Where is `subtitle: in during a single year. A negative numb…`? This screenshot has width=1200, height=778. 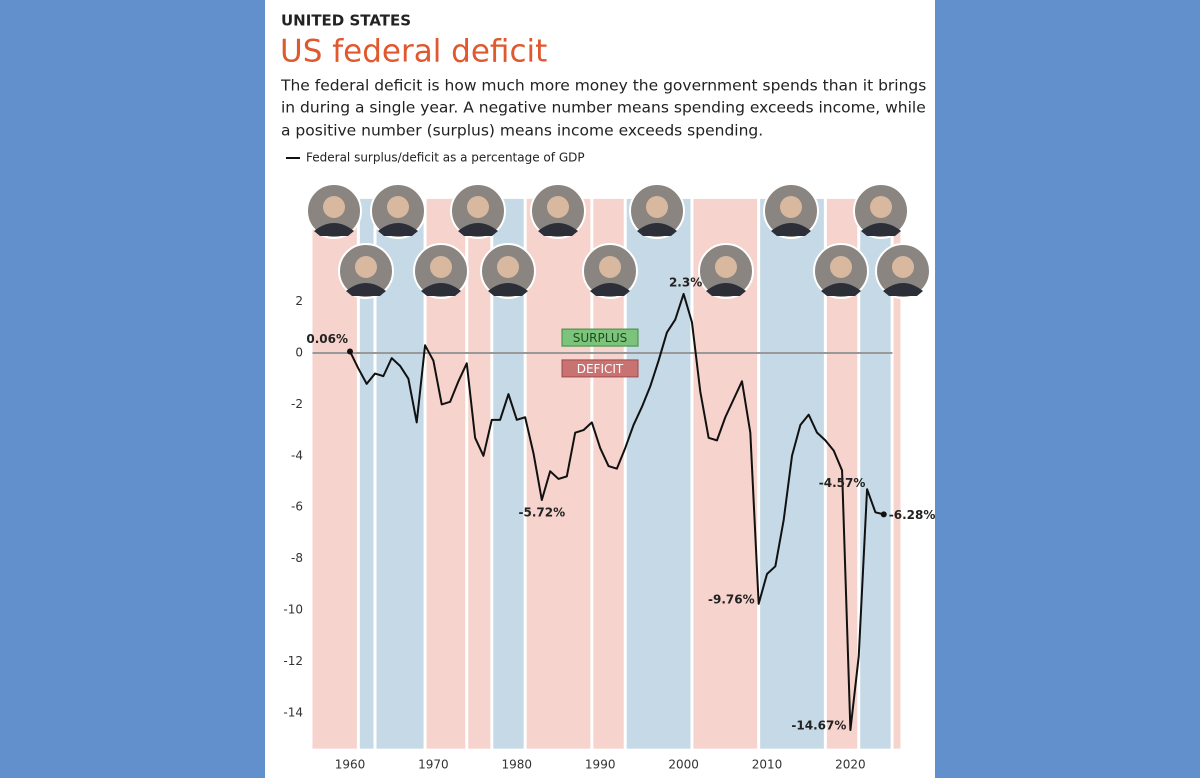
subtitle: in during a single year. A negative numb… is located at coordinates (603, 108).